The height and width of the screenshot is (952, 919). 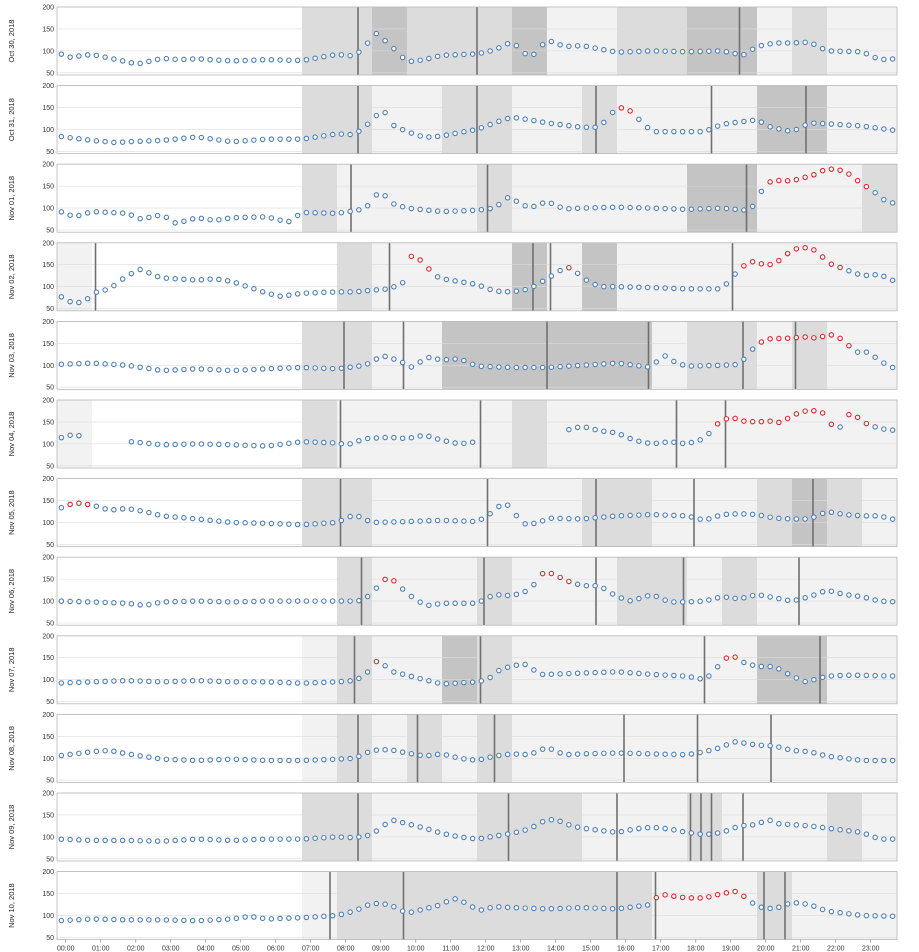 What do you see at coordinates (48, 602) in the screenshot?
I see `y-tick-label: 100` at bounding box center [48, 602].